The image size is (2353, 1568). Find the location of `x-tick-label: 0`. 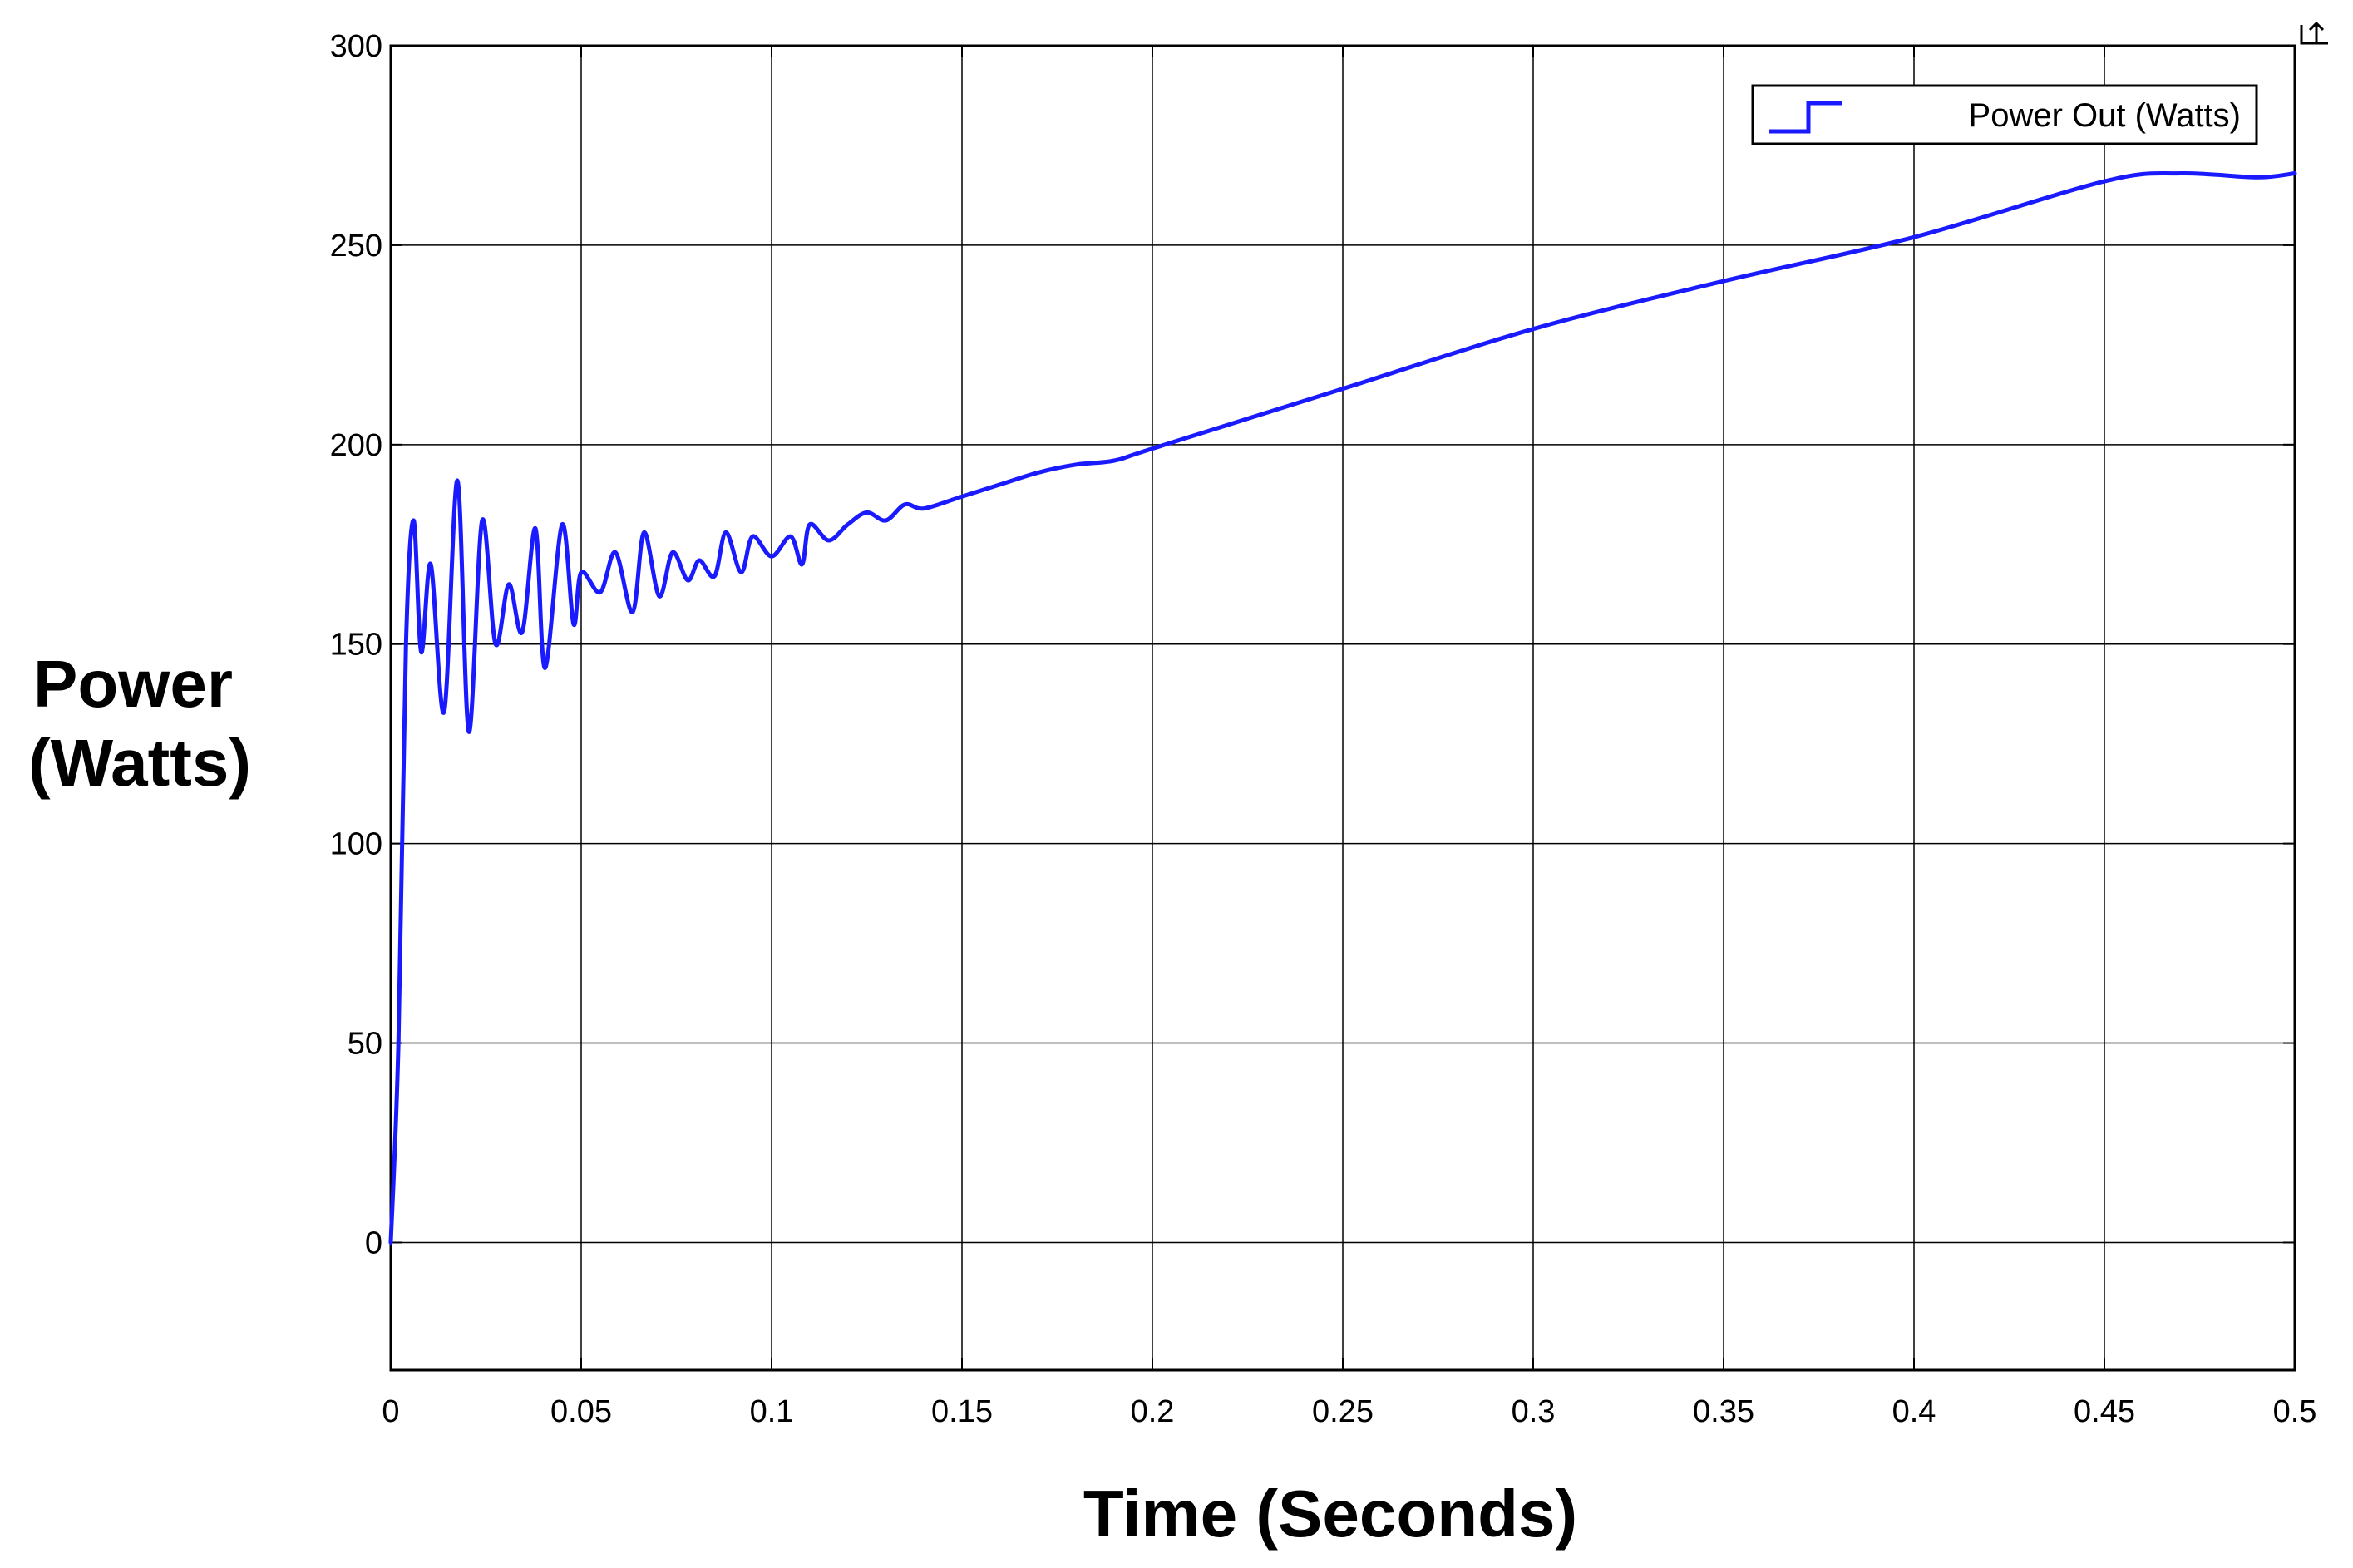

x-tick-label: 0 is located at coordinates (390, 1411).